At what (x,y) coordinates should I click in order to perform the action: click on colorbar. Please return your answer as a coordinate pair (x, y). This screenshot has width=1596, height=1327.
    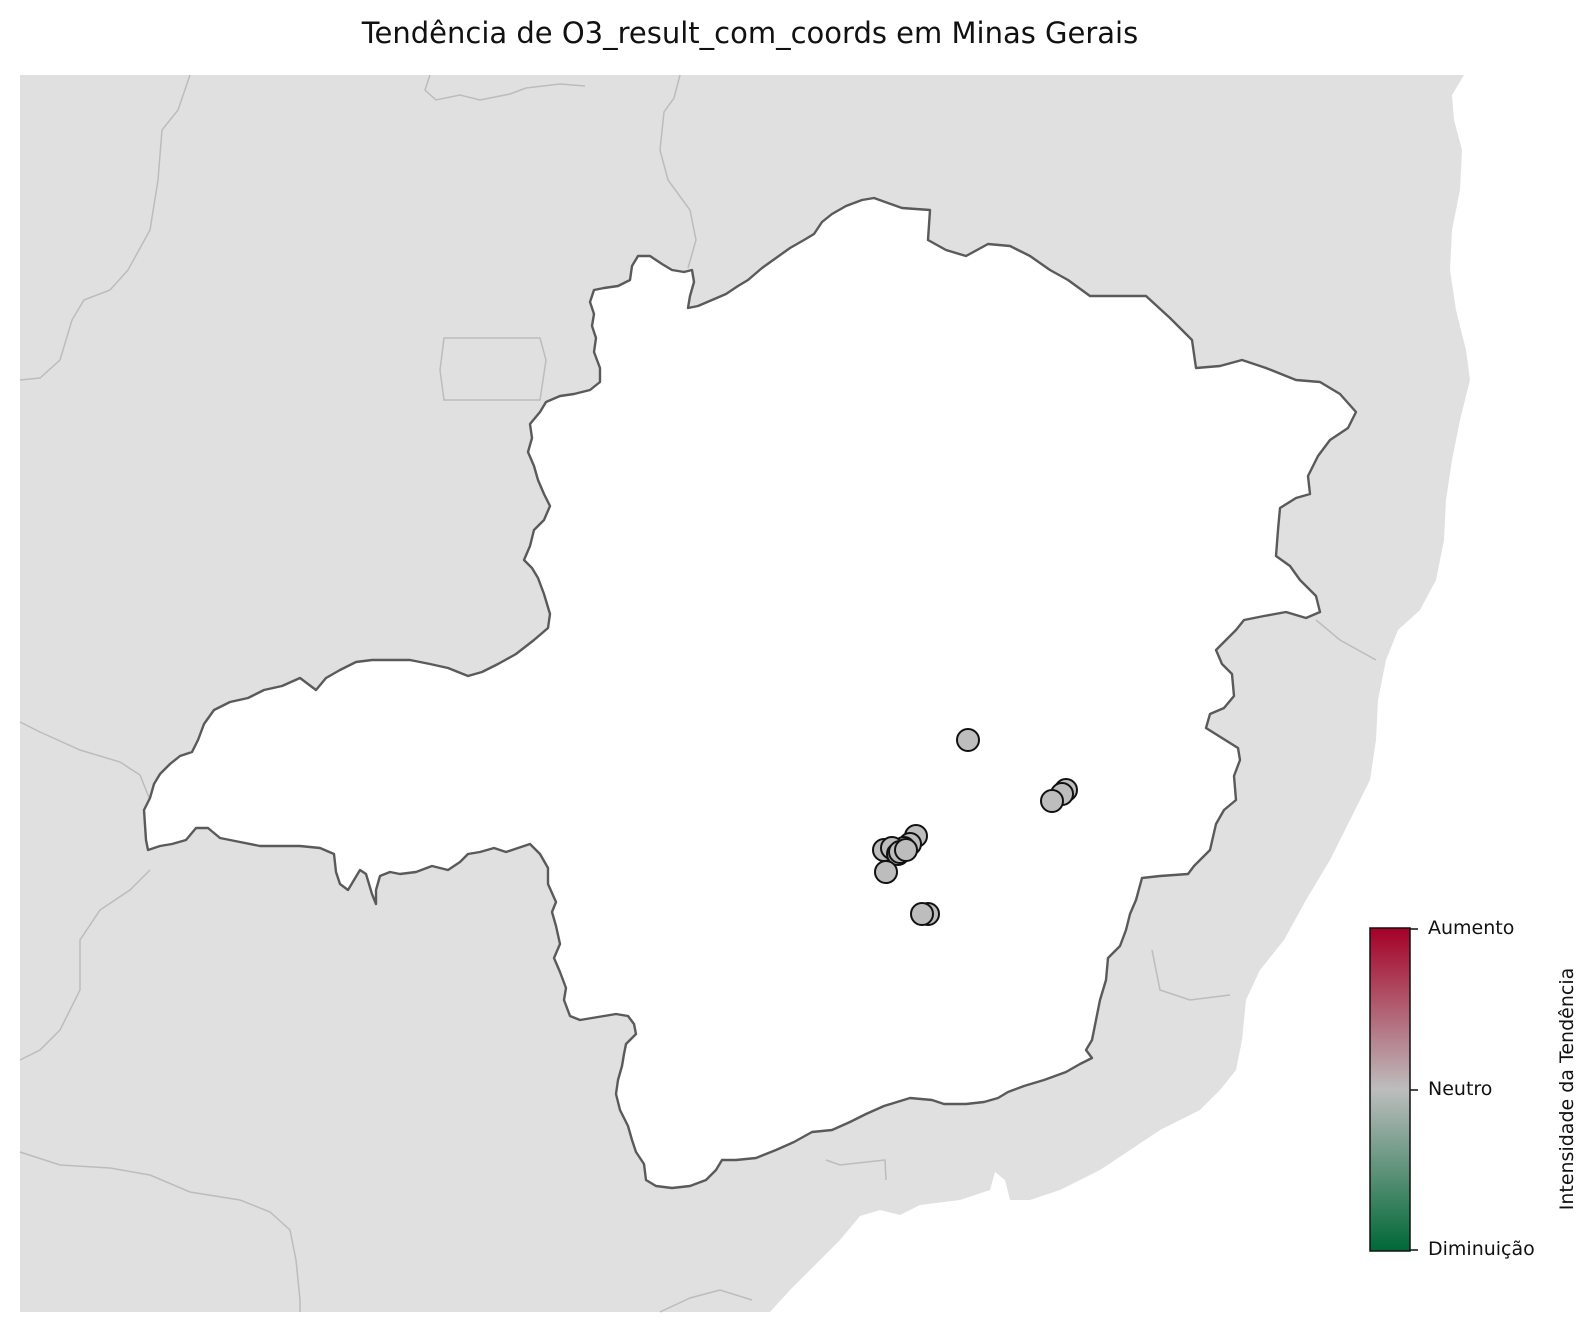
    Looking at the image, I should click on (1393, 1089).